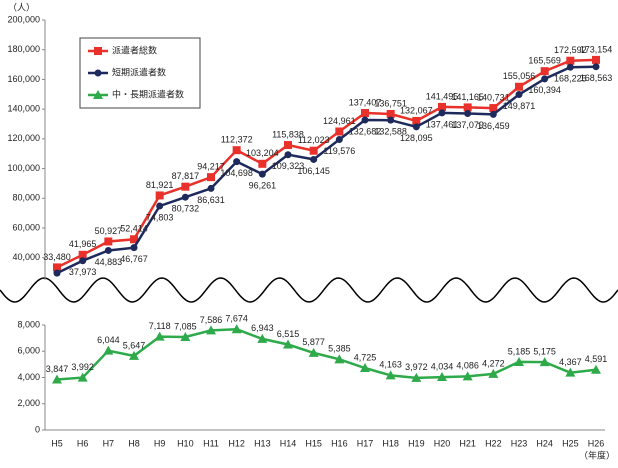  I want to click on x-tick-label: H15, so click(313, 443).